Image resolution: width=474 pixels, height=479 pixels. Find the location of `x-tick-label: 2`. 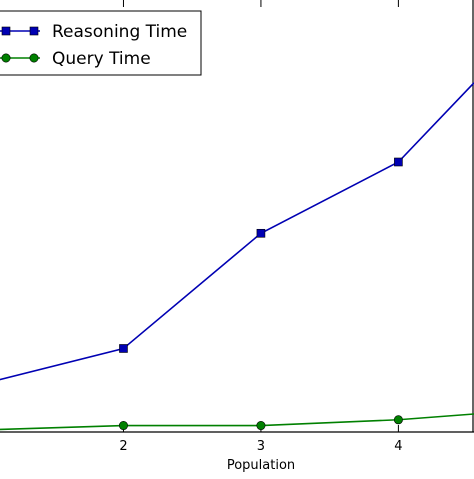

x-tick-label: 2 is located at coordinates (123, 446).